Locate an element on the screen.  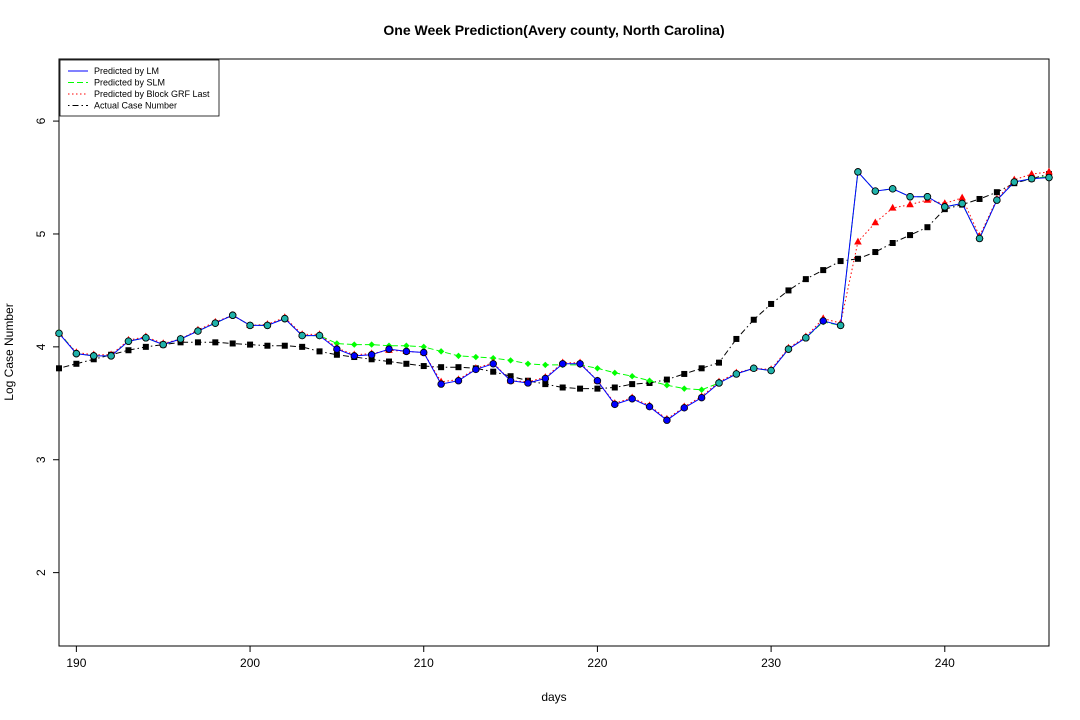
x-tick-label: 240 is located at coordinates (945, 663).